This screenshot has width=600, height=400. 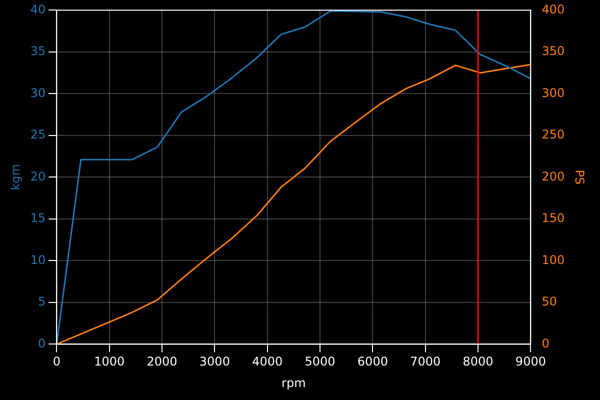 I want to click on y2-tick-label: 150, so click(x=553, y=218).